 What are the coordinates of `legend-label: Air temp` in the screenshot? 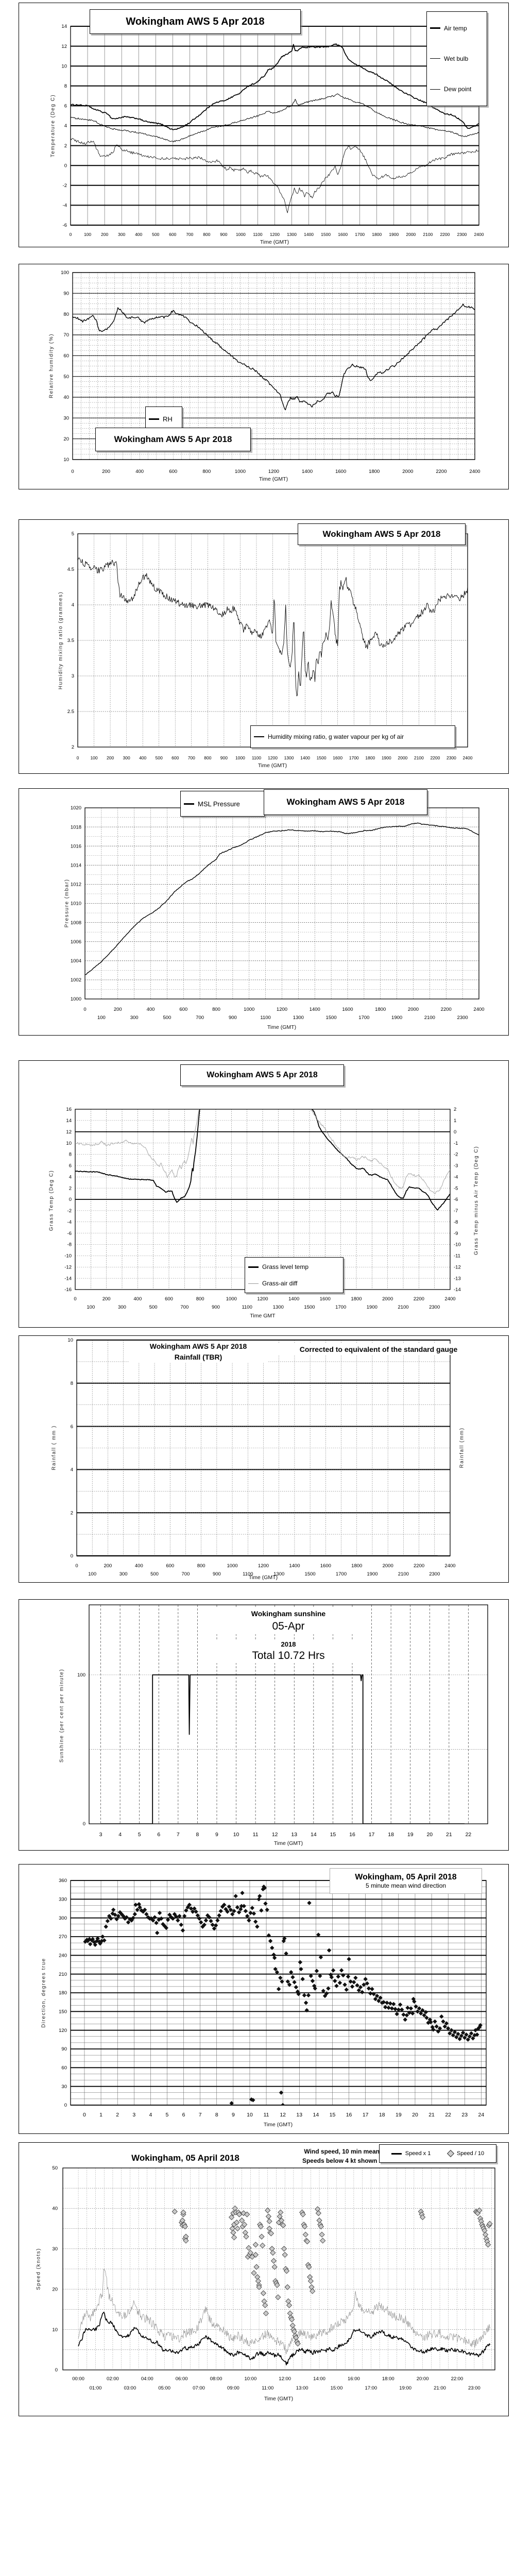 It's located at (456, 28).